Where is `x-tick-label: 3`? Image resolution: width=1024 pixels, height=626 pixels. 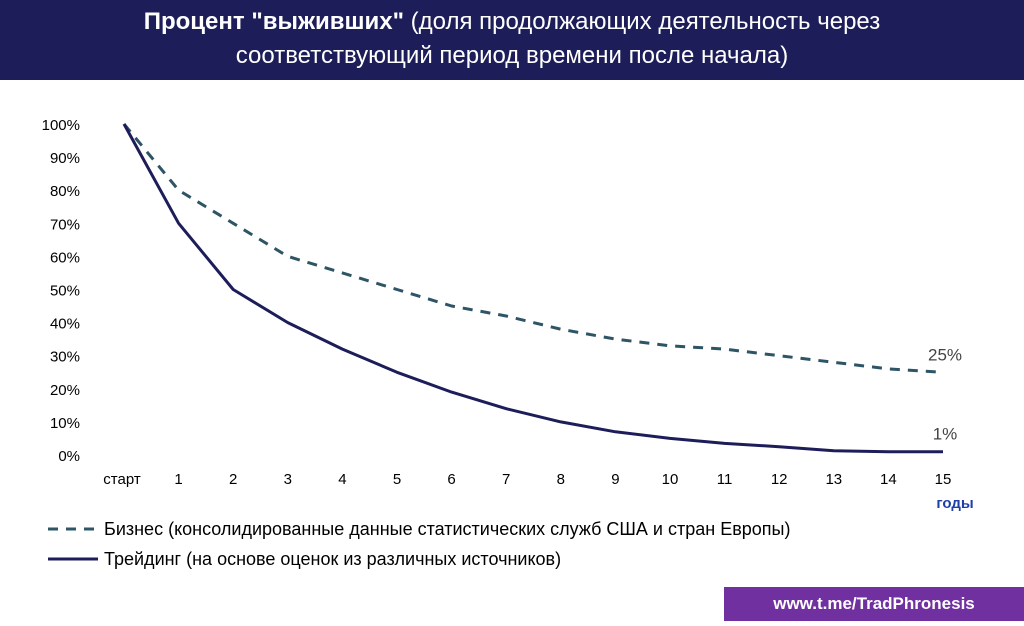 x-tick-label: 3 is located at coordinates (288, 479).